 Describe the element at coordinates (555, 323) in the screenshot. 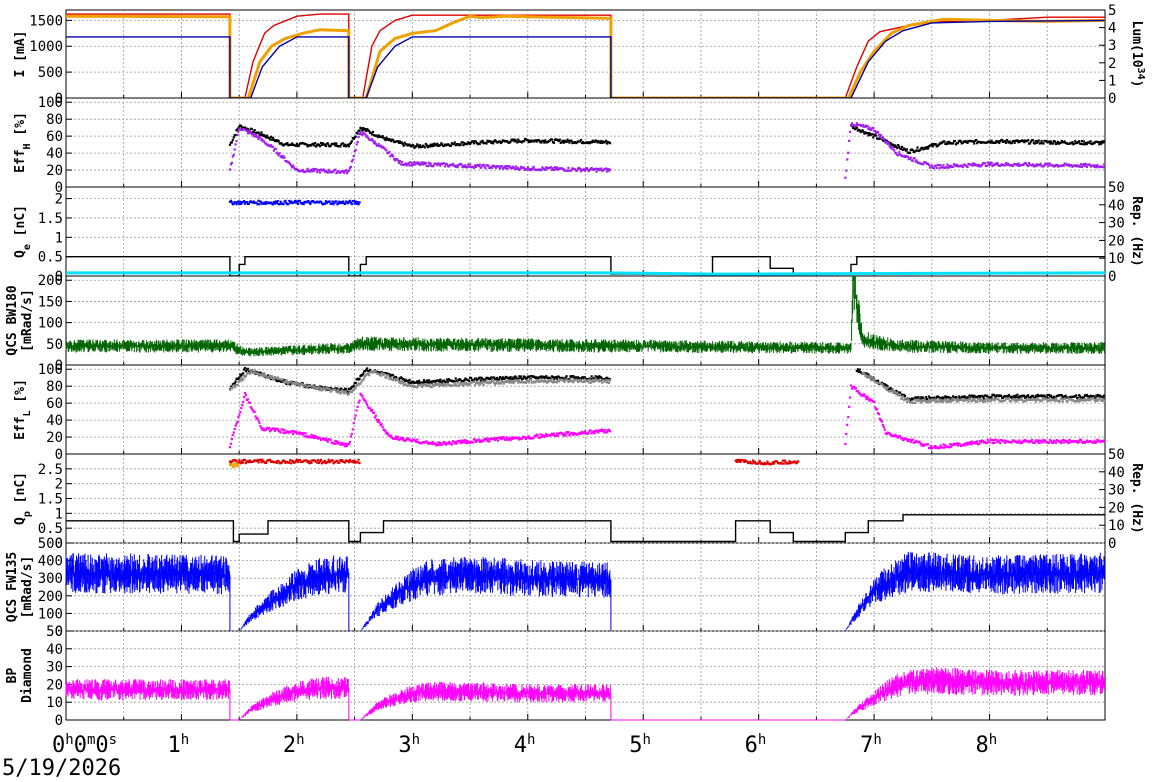

I see `panel-p4: 0 50 100 150 200 QCS BW180 [mRad/s]` at that location.